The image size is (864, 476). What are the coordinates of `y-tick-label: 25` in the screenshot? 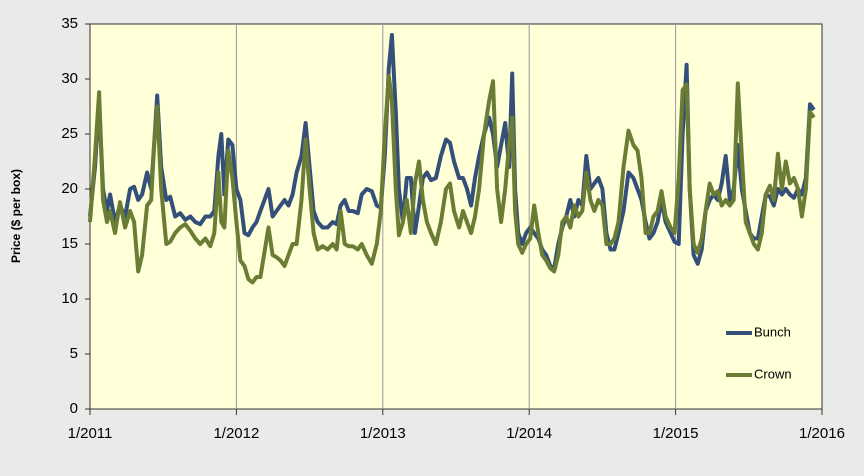 It's located at (69, 133).